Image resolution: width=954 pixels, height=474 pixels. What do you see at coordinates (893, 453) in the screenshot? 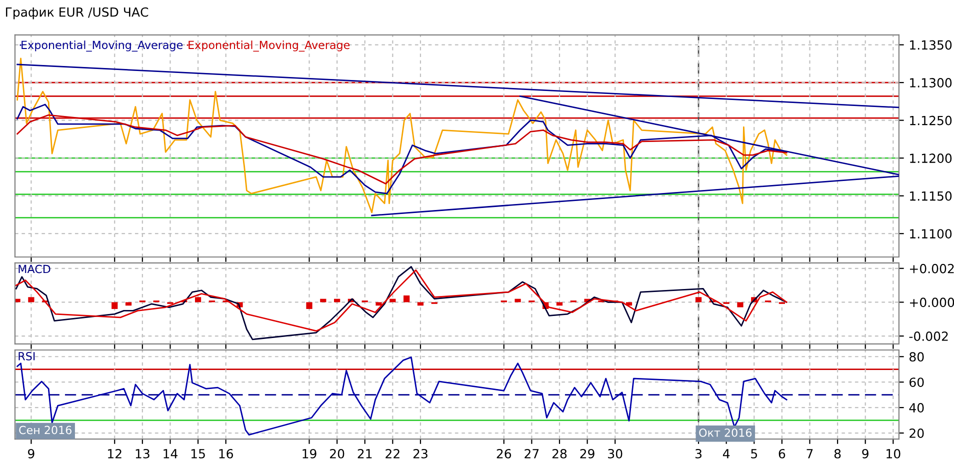
I see `x-tick-label: 10` at bounding box center [893, 453].